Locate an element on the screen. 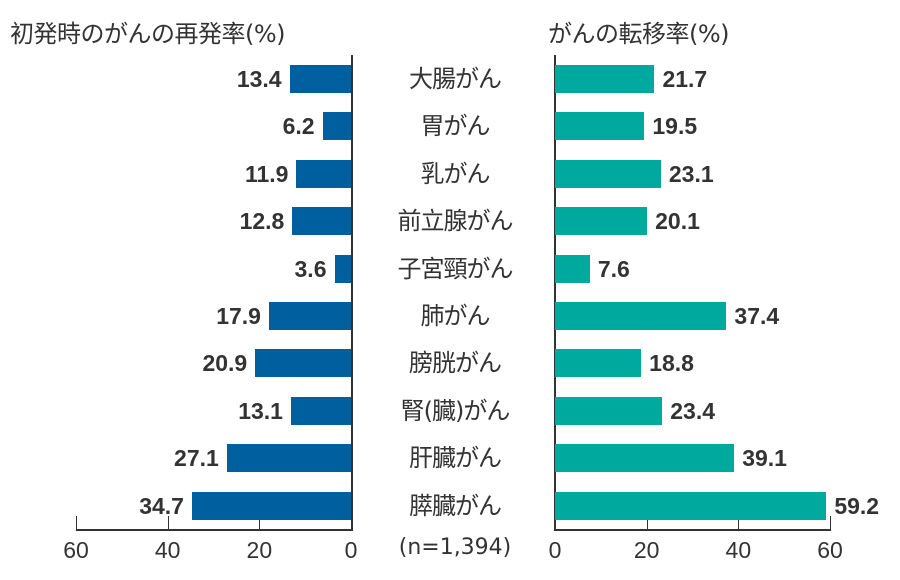  recurrence-x-axis is located at coordinates (214, 530).